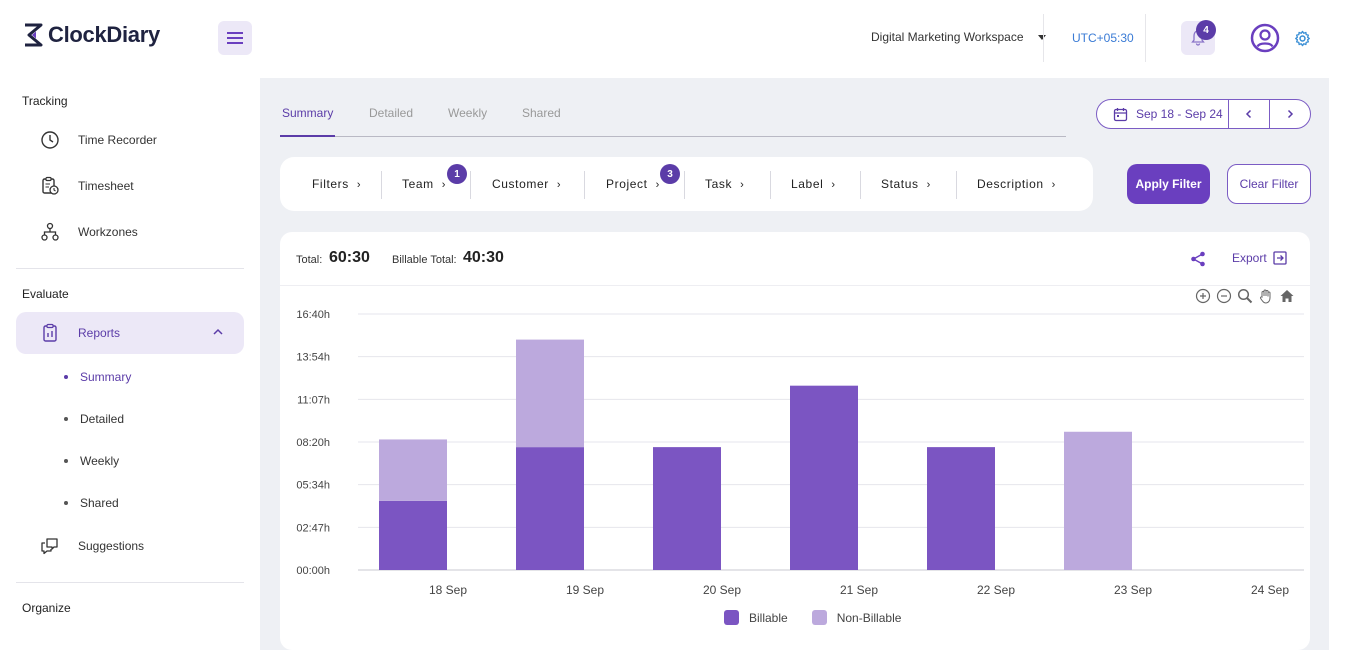  Describe the element at coordinates (102, 419) in the screenshot. I see `sidebar-subitem-label: Detailed` at that location.